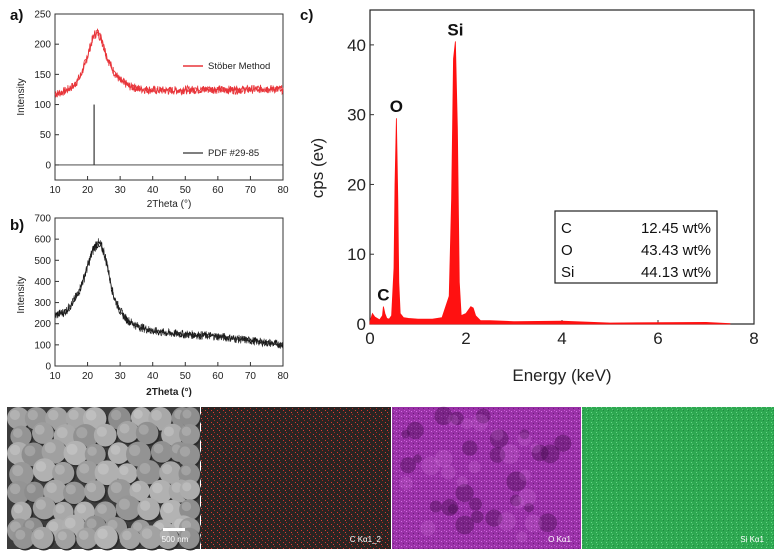 The width and height of the screenshot is (781, 557). What do you see at coordinates (186, 376) in the screenshot?
I see `chart-b-xtick-label: 50` at bounding box center [186, 376].